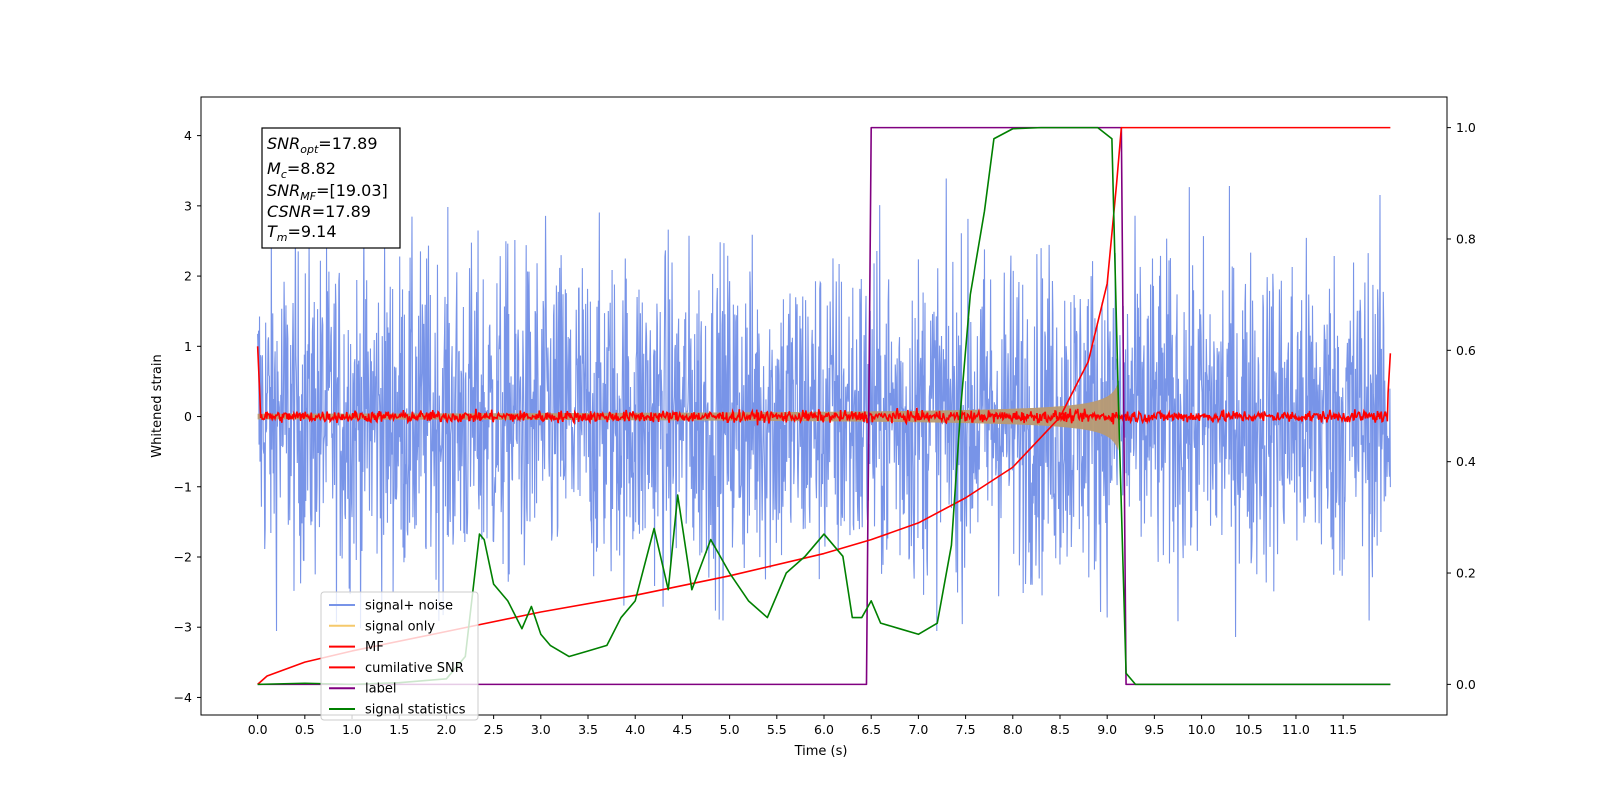  What do you see at coordinates (1343, 729) in the screenshot?
I see `x-tick-label: 11.5` at bounding box center [1343, 729].